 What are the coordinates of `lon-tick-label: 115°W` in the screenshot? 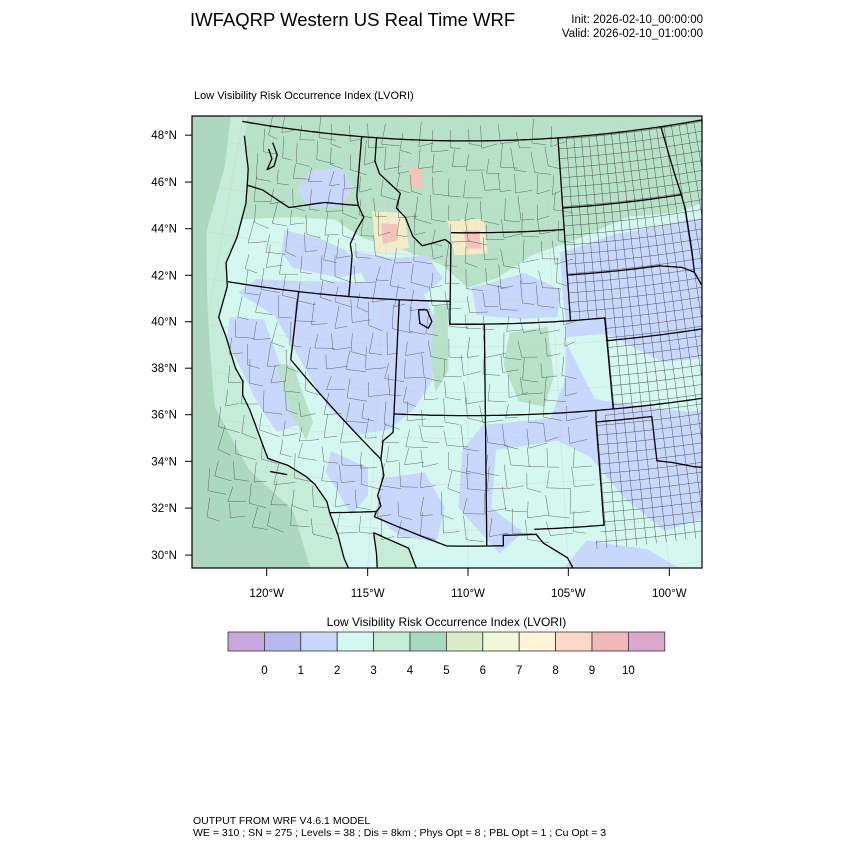 It's located at (368, 594).